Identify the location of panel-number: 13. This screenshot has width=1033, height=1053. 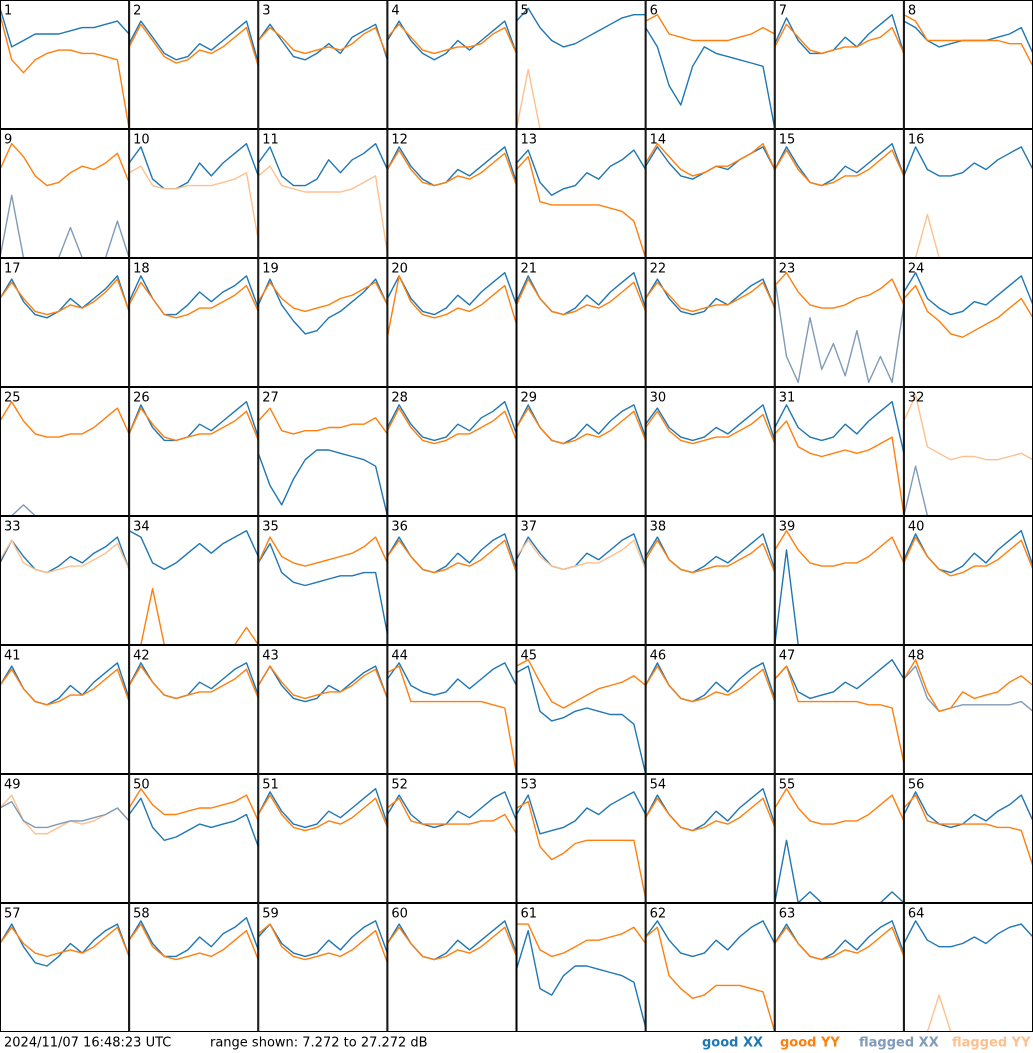
(529, 140).